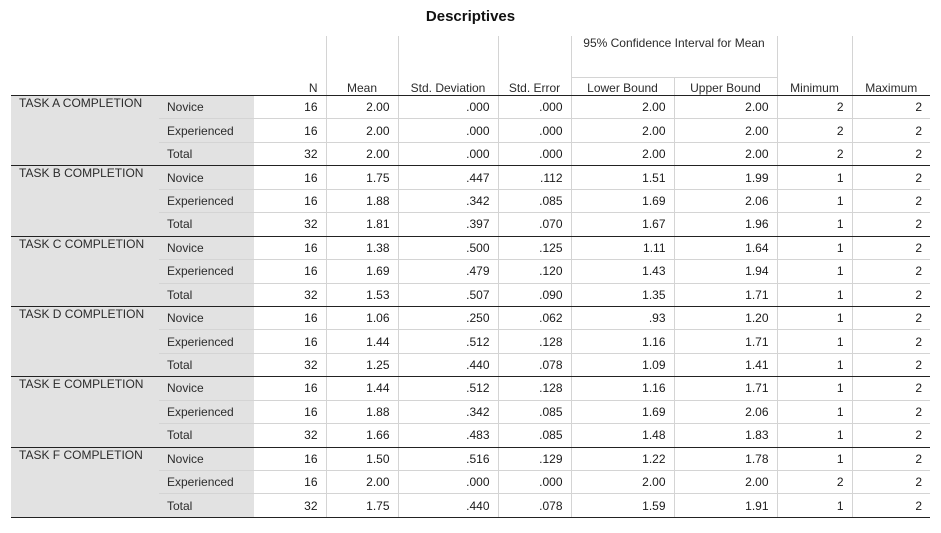  I want to click on cell-mean: 1.81, so click(361, 224).